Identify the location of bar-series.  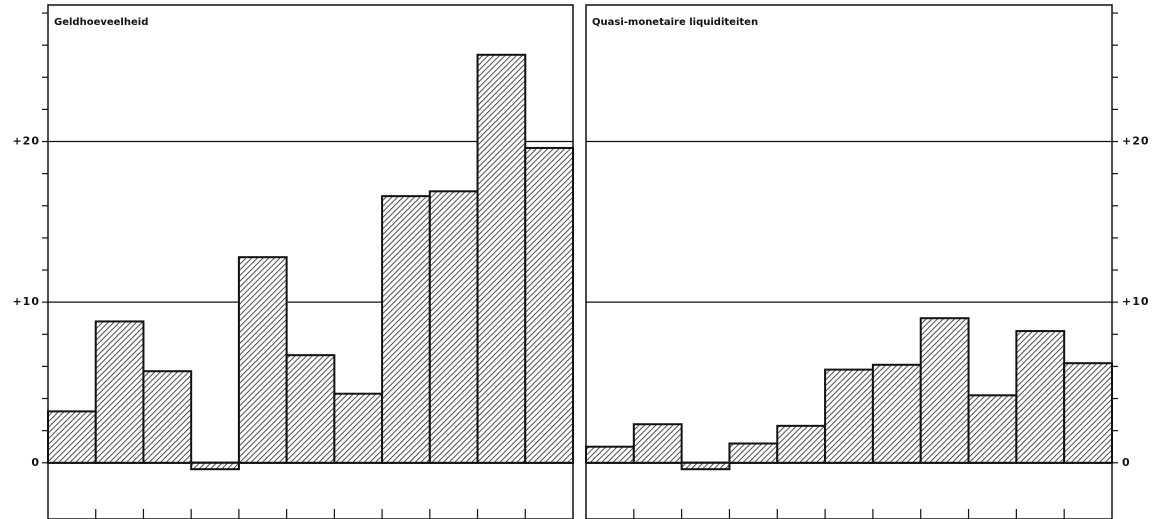
(849, 394).